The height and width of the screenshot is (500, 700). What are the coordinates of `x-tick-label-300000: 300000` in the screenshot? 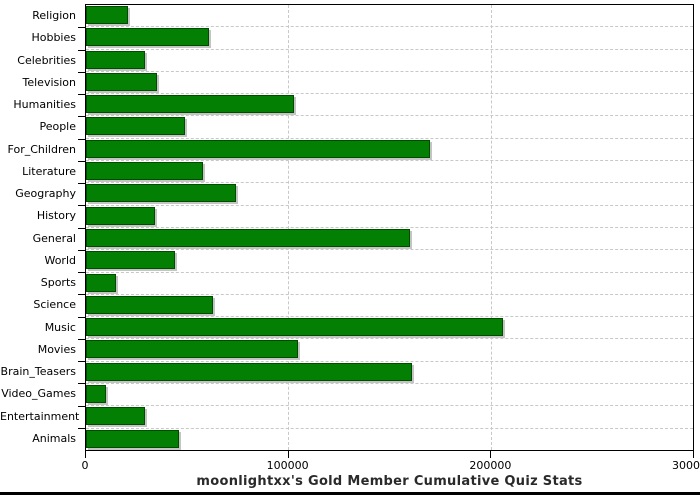 It's located at (686, 465).